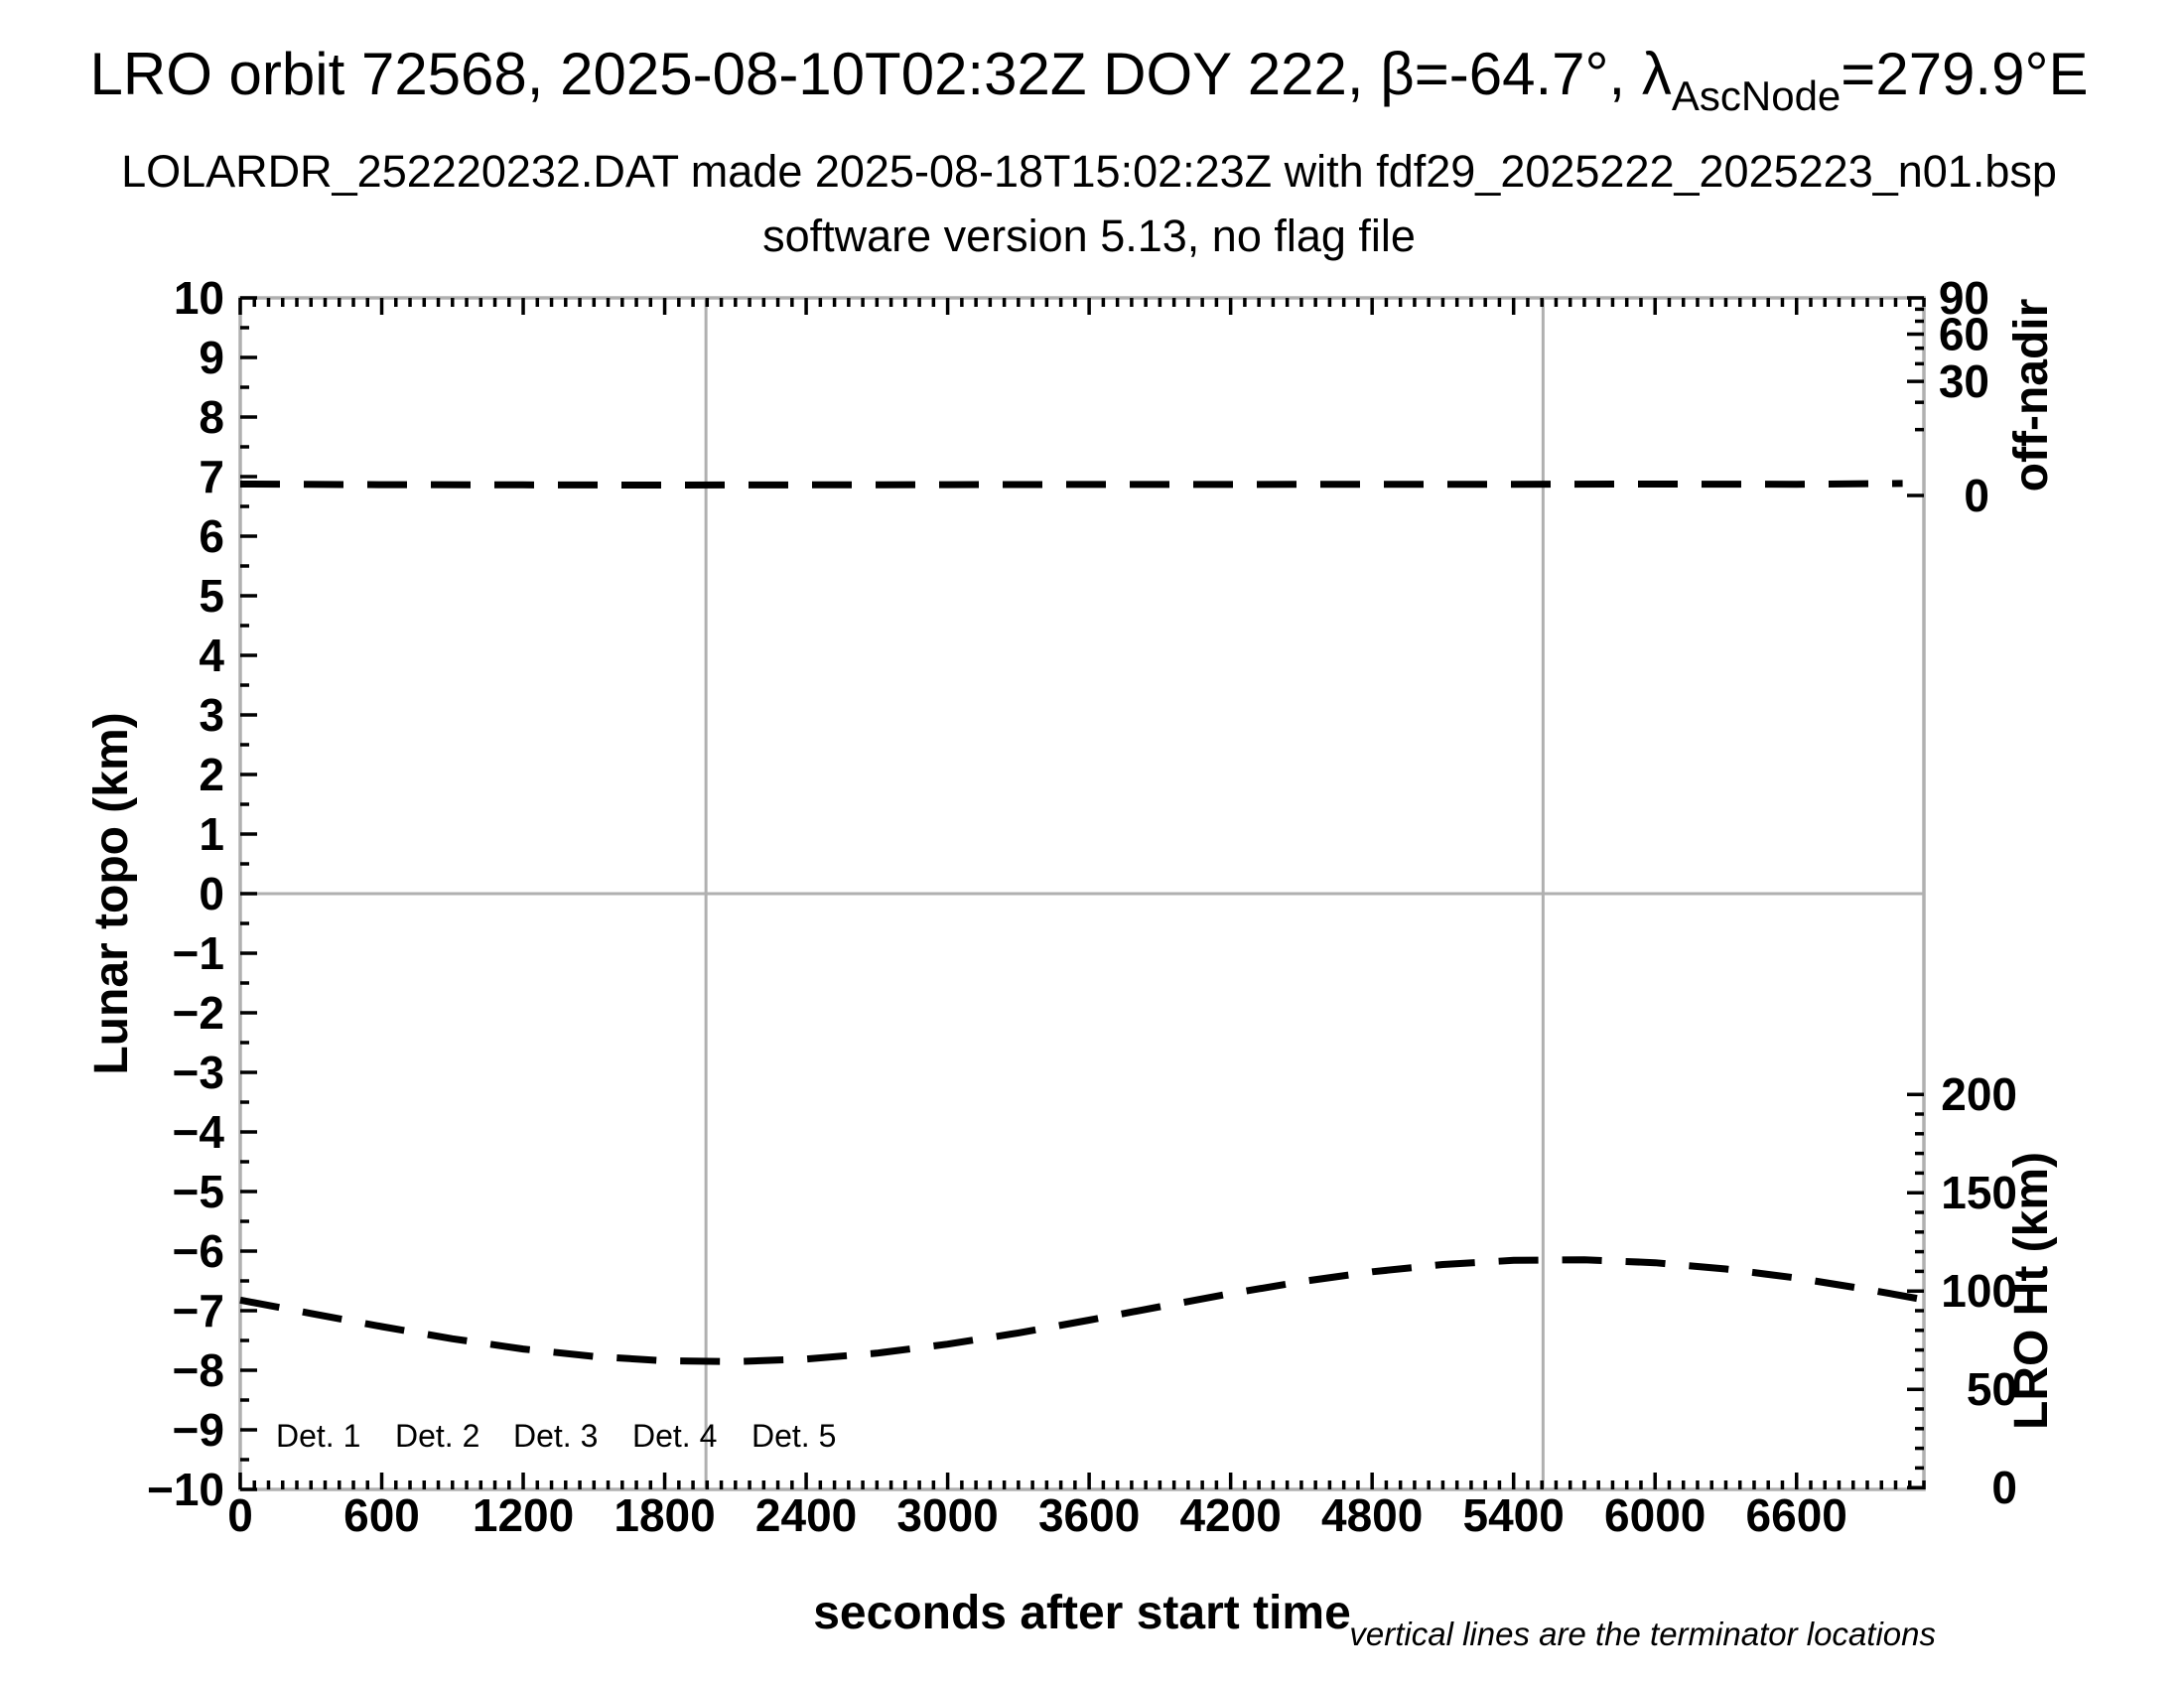 This screenshot has width=2184, height=1688. What do you see at coordinates (198, 1013) in the screenshot?
I see `y-left-tick-label: −2` at bounding box center [198, 1013].